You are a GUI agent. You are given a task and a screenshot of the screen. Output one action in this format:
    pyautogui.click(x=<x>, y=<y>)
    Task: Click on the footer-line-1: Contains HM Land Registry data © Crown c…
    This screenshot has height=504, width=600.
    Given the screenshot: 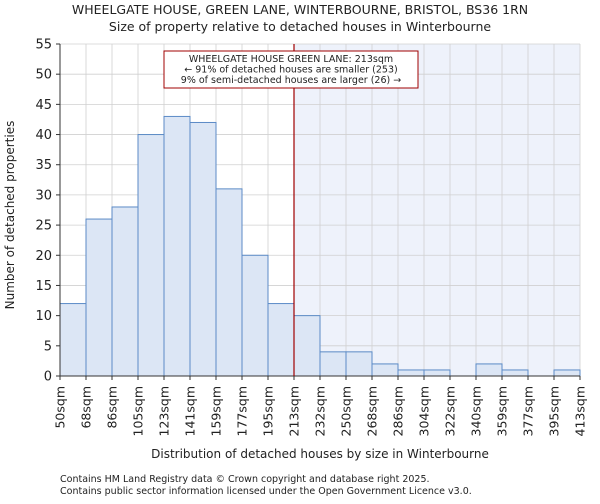 What is the action you would take?
    pyautogui.click(x=245, y=479)
    